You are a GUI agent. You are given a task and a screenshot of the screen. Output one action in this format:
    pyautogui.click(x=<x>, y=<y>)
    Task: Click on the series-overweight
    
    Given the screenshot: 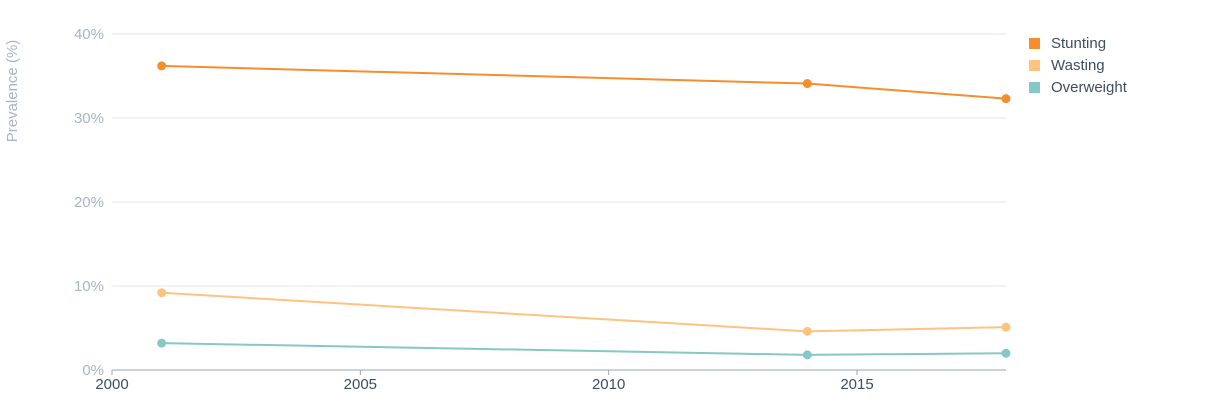 What is the action you would take?
    pyautogui.click(x=584, y=349)
    